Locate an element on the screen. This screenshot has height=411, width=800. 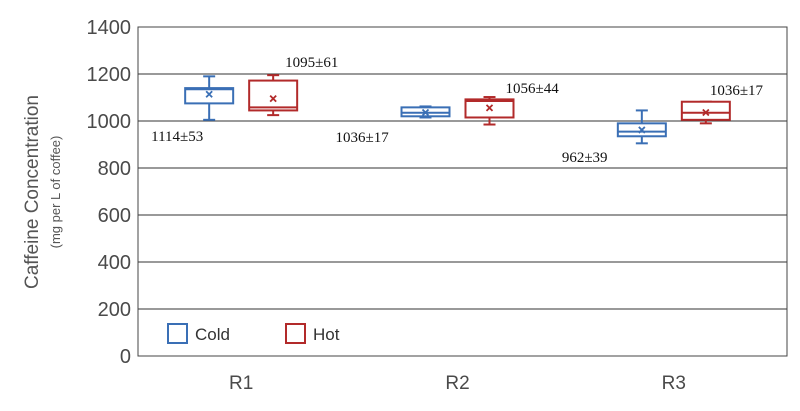
data-label: 1095±61 is located at coordinates (311, 63).